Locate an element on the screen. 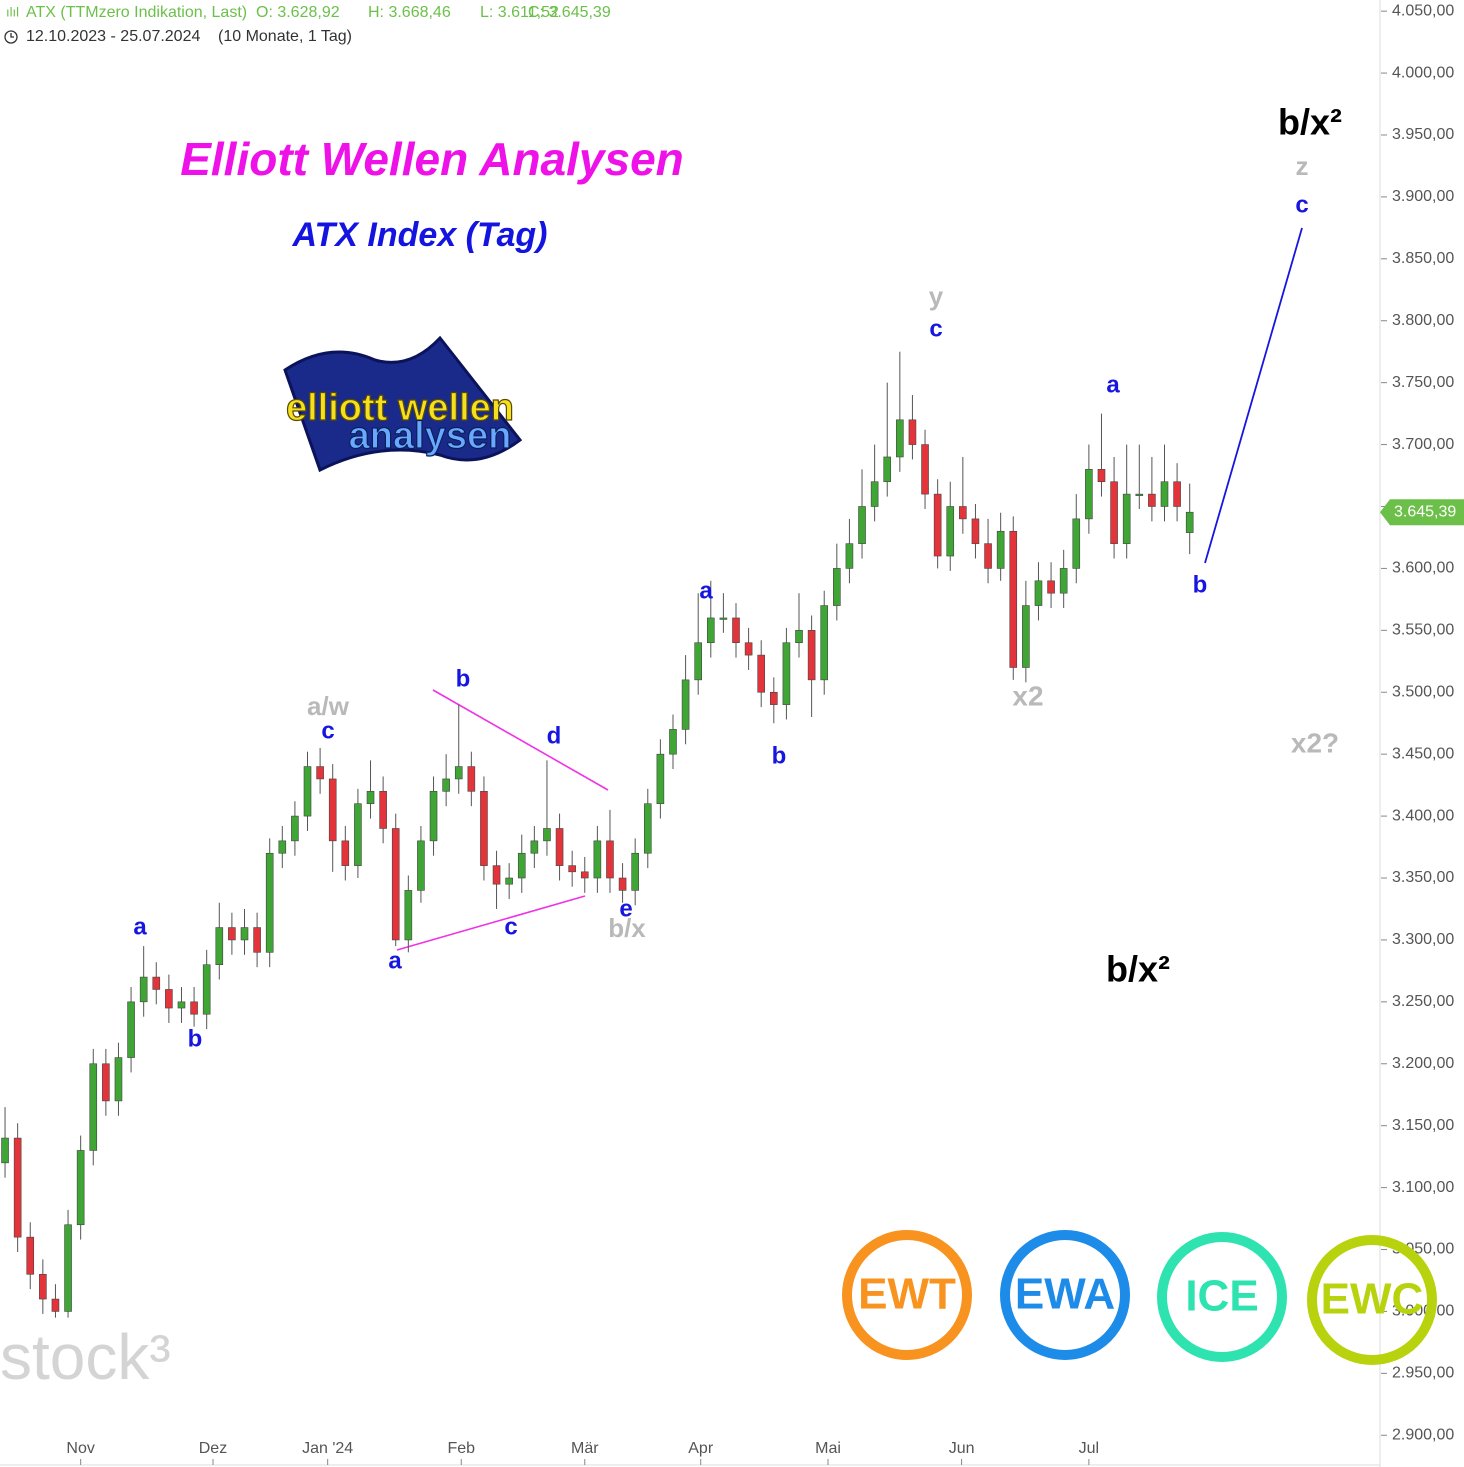  badge-label: EWA is located at coordinates (1065, 1294).